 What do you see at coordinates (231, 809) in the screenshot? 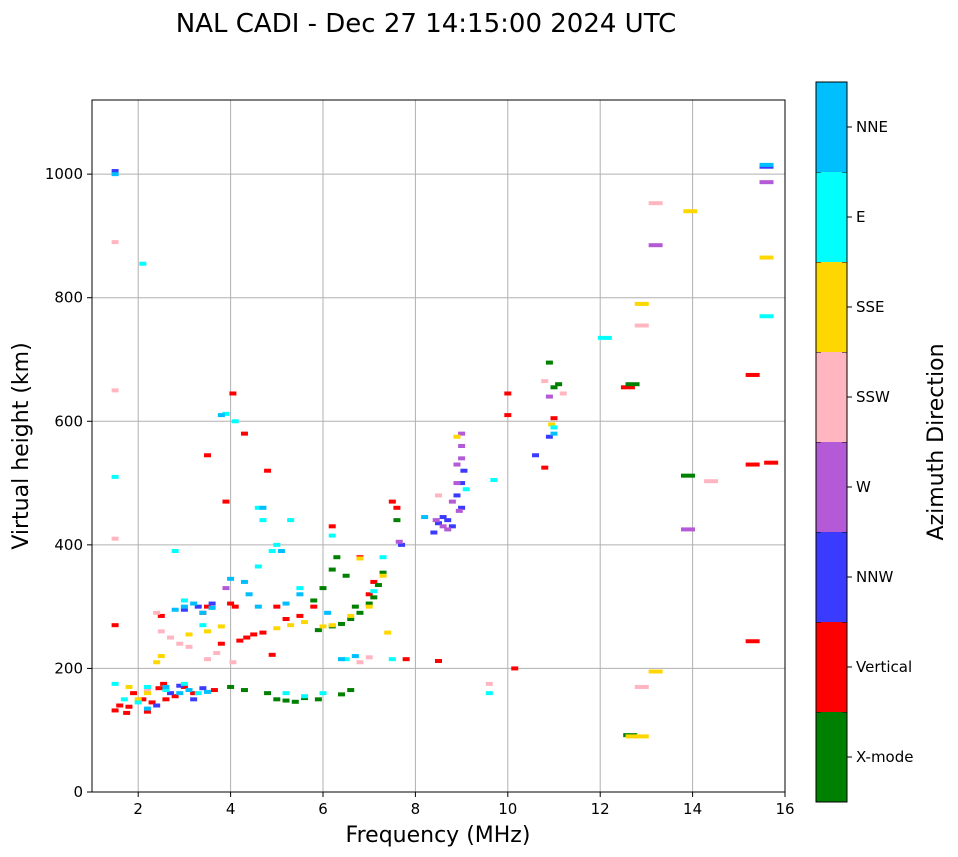
I see `x-tick-label: 4` at bounding box center [231, 809].